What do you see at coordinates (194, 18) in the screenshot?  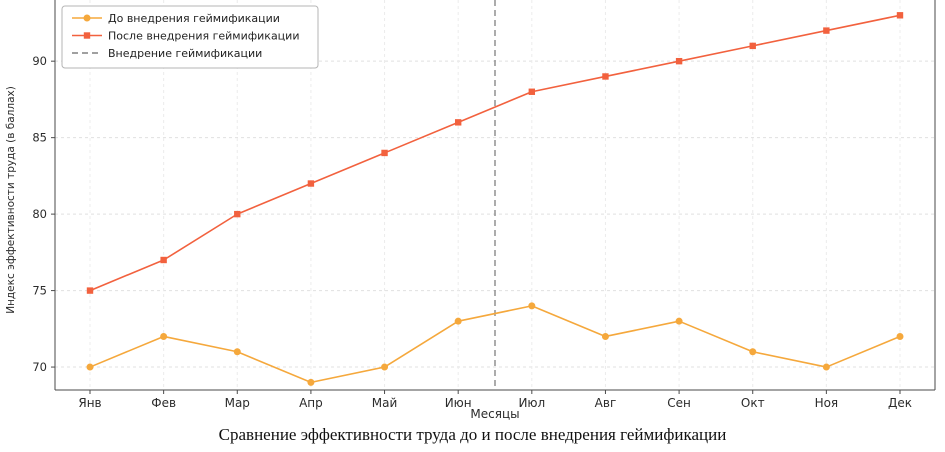 I see `legend-entry-label: До внедрения геймификации` at bounding box center [194, 18].